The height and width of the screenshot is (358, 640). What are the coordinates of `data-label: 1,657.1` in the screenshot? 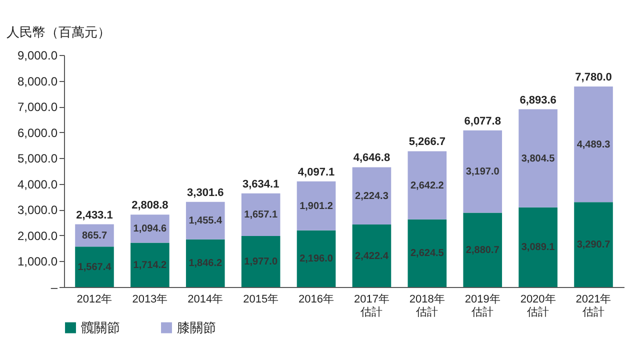 It's located at (261, 215).